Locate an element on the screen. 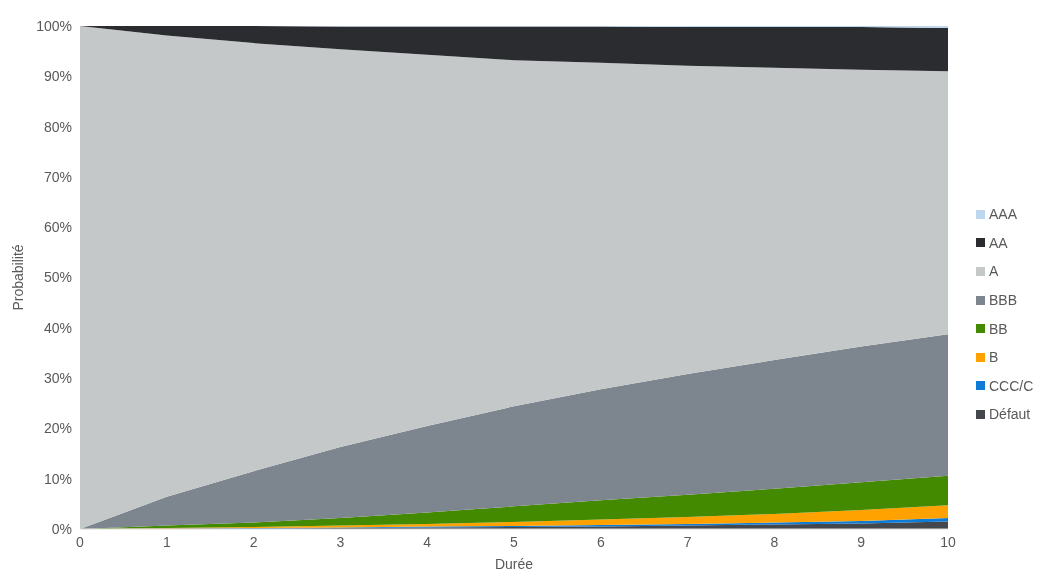  legend-label: AA is located at coordinates (998, 242).